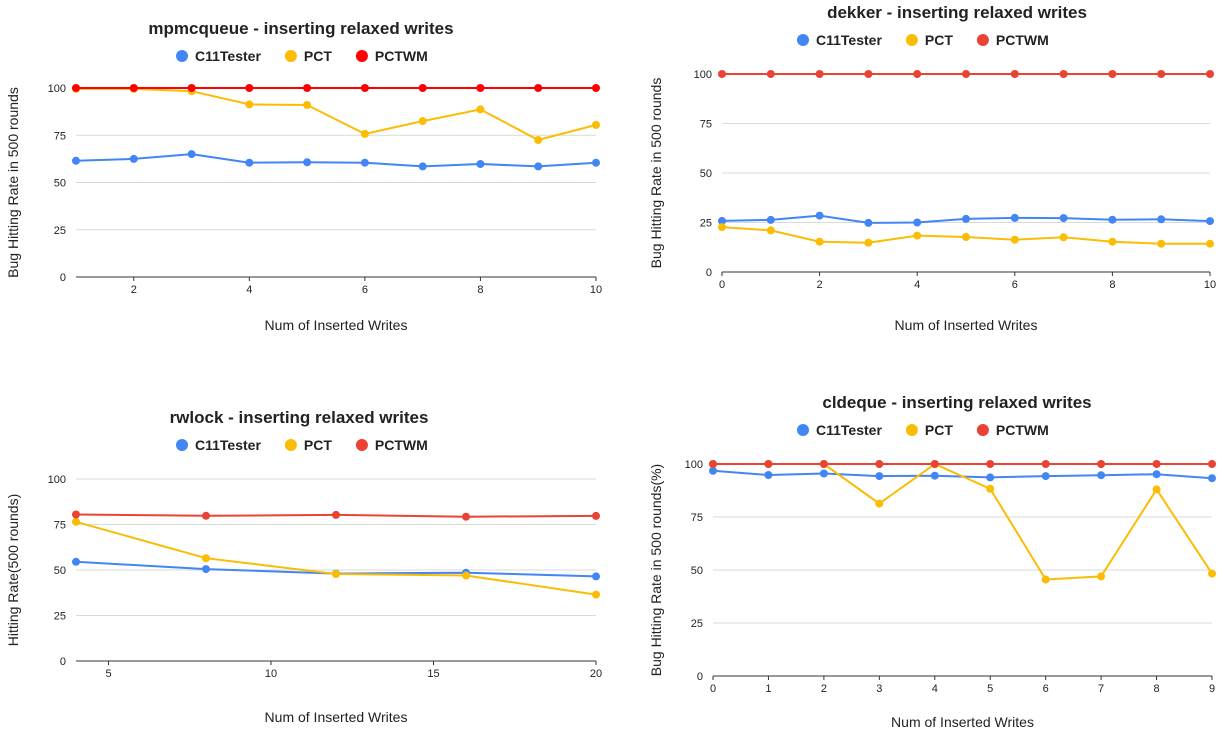 This screenshot has width=1225, height=741. Describe the element at coordinates (134, 290) in the screenshot. I see `x-tick-label: 2` at that location.